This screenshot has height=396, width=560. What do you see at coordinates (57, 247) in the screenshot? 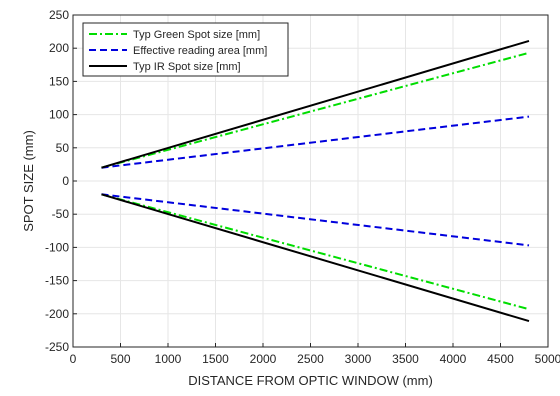
I see `y-tick-label: -100` at bounding box center [57, 247].